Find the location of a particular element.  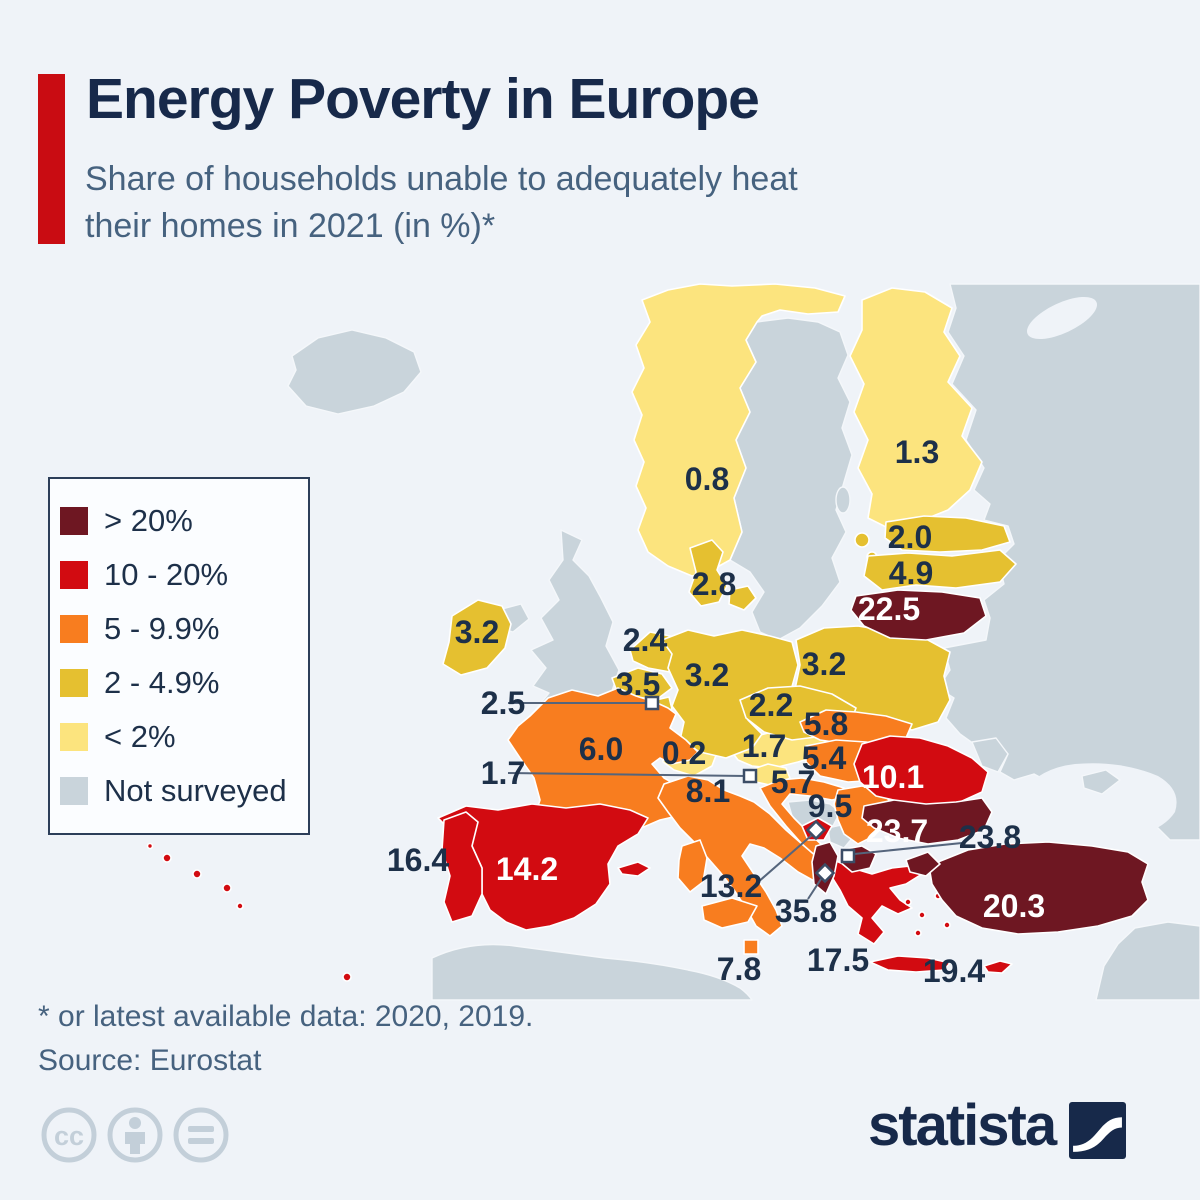

region-north-africa is located at coordinates (592, 972).